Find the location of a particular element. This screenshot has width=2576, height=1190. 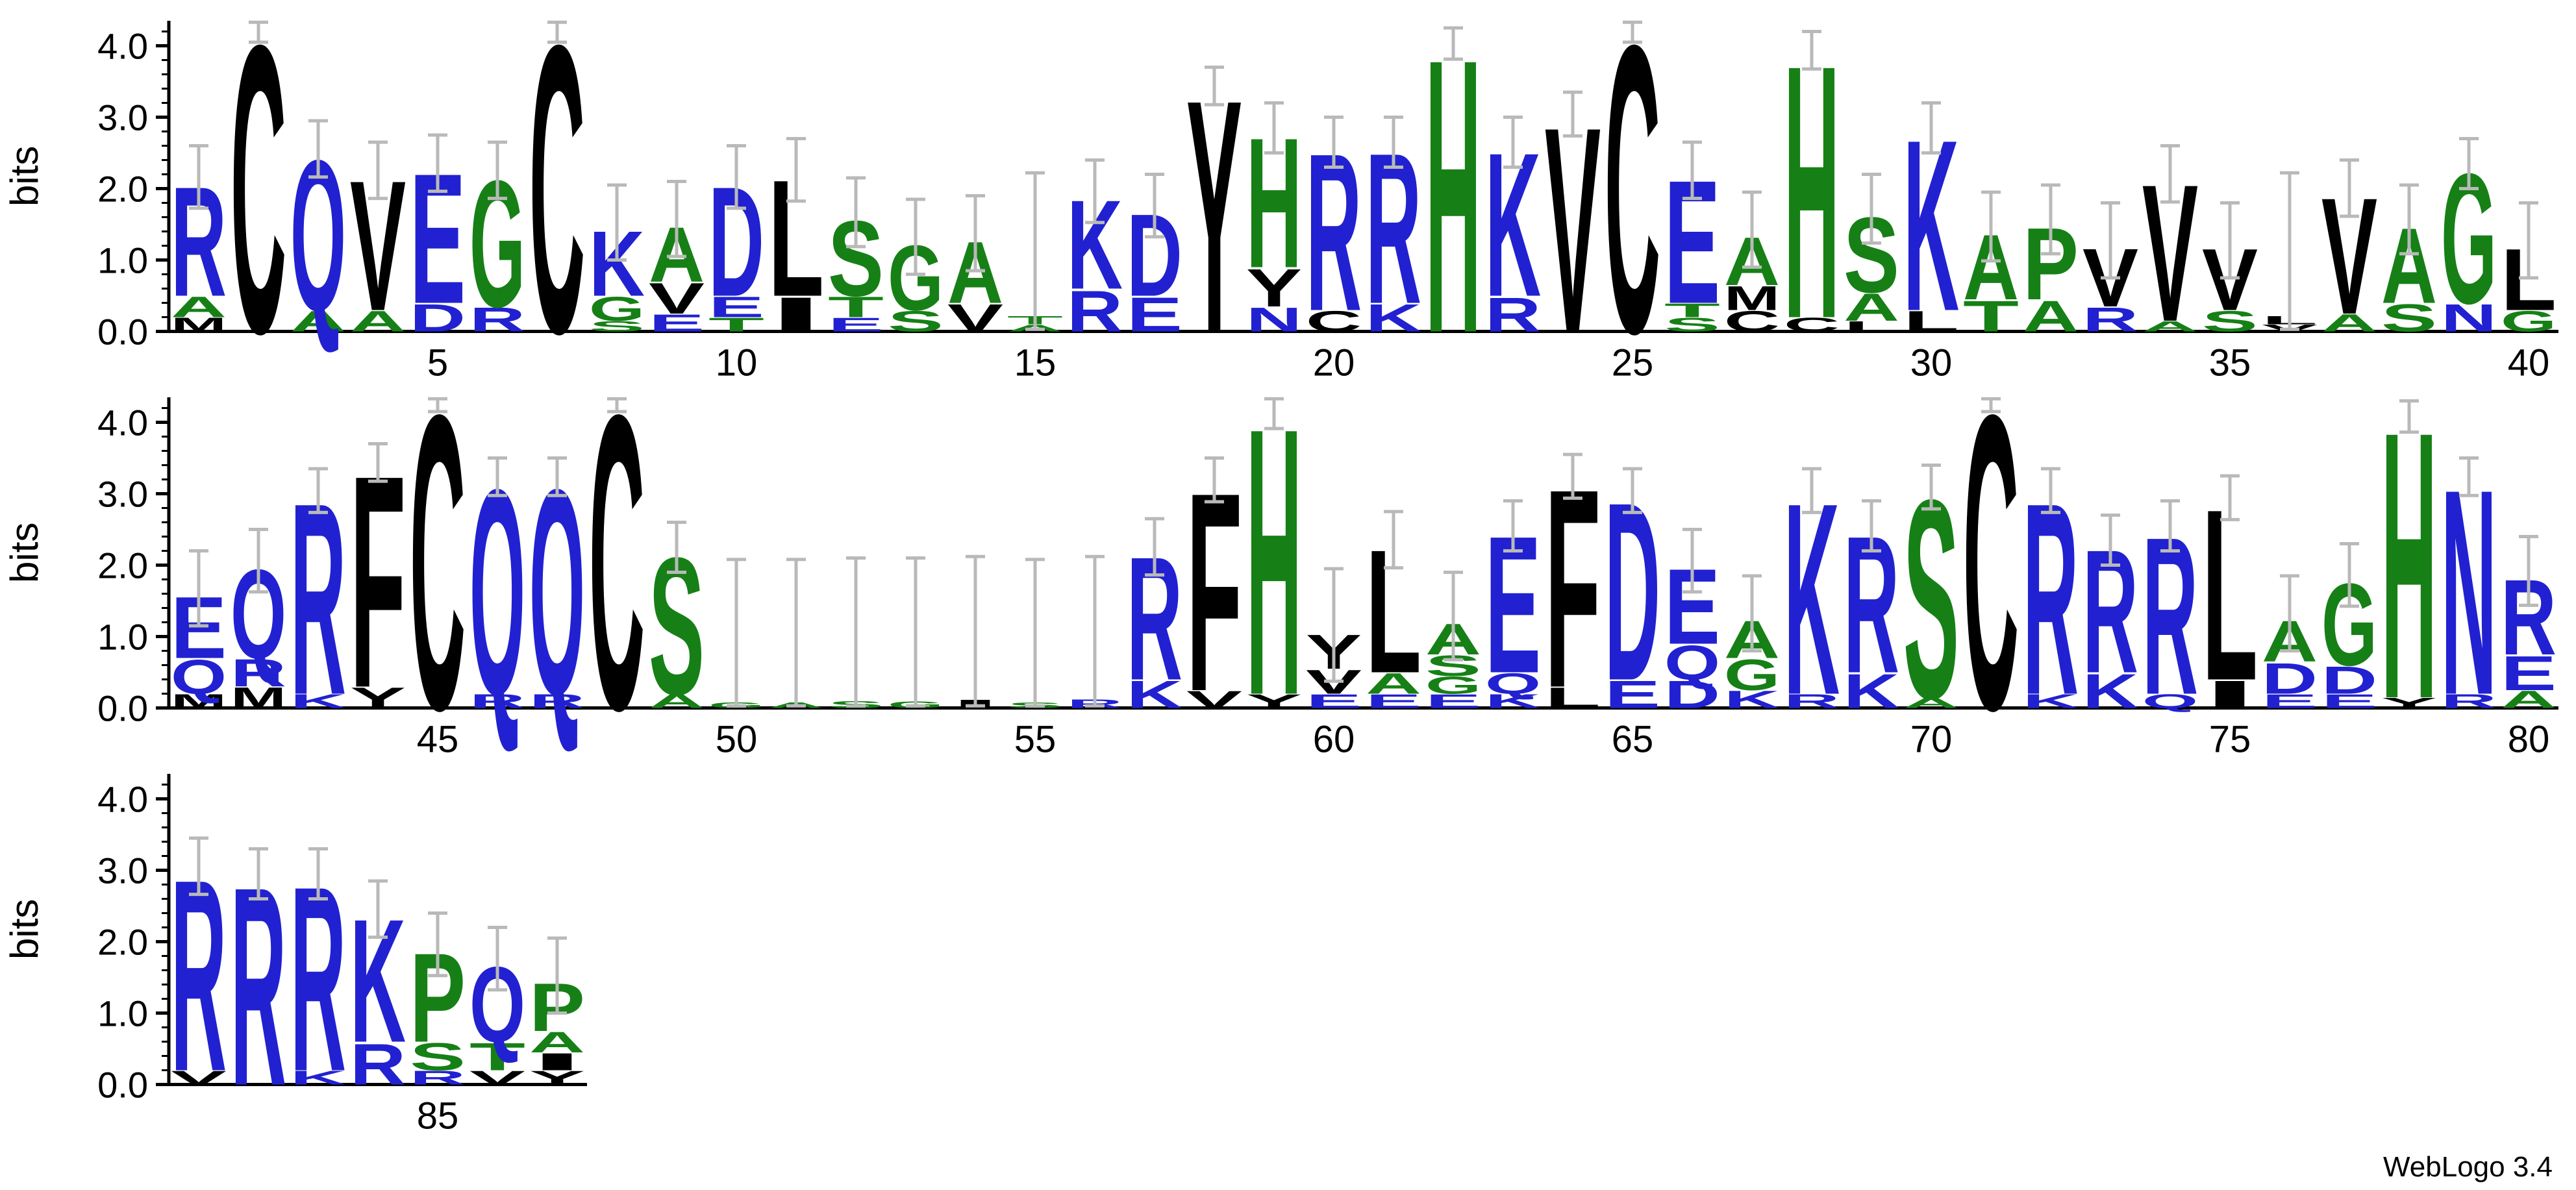

logo-letter-23-R: R is located at coordinates (1513, 314).